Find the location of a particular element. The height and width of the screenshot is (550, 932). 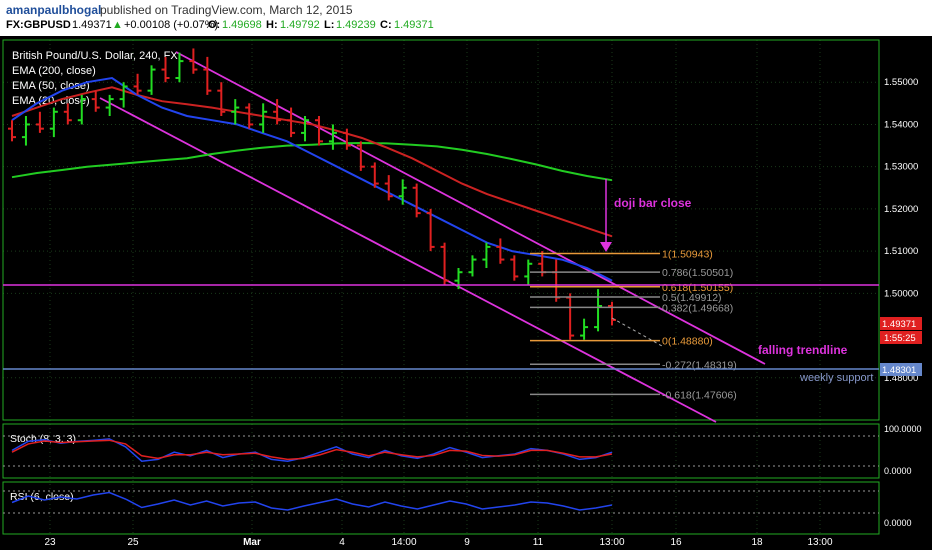

weekly-support-label: weekly support is located at coordinates (836, 378).